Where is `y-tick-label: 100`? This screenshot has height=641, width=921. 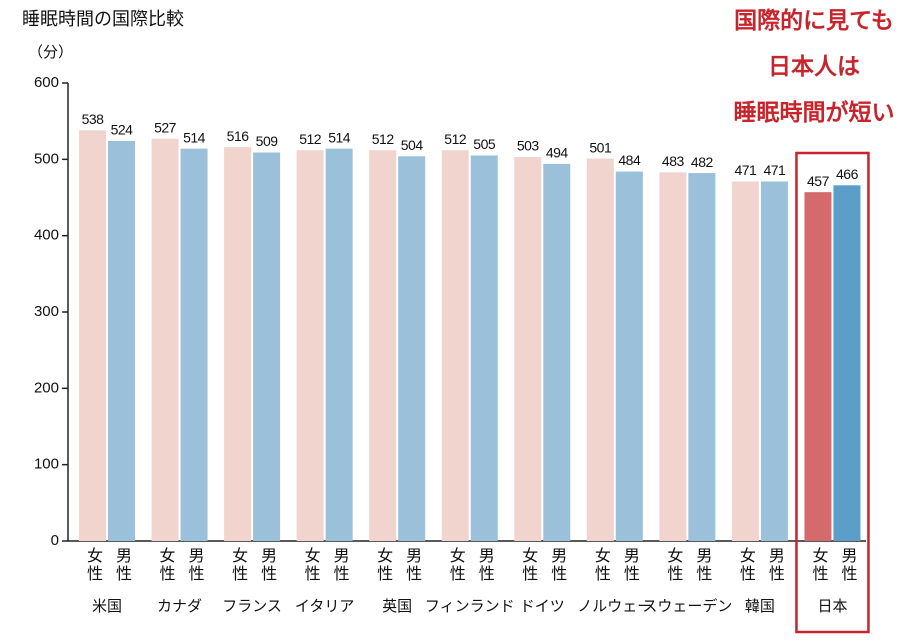 y-tick-label: 100 is located at coordinates (46, 464).